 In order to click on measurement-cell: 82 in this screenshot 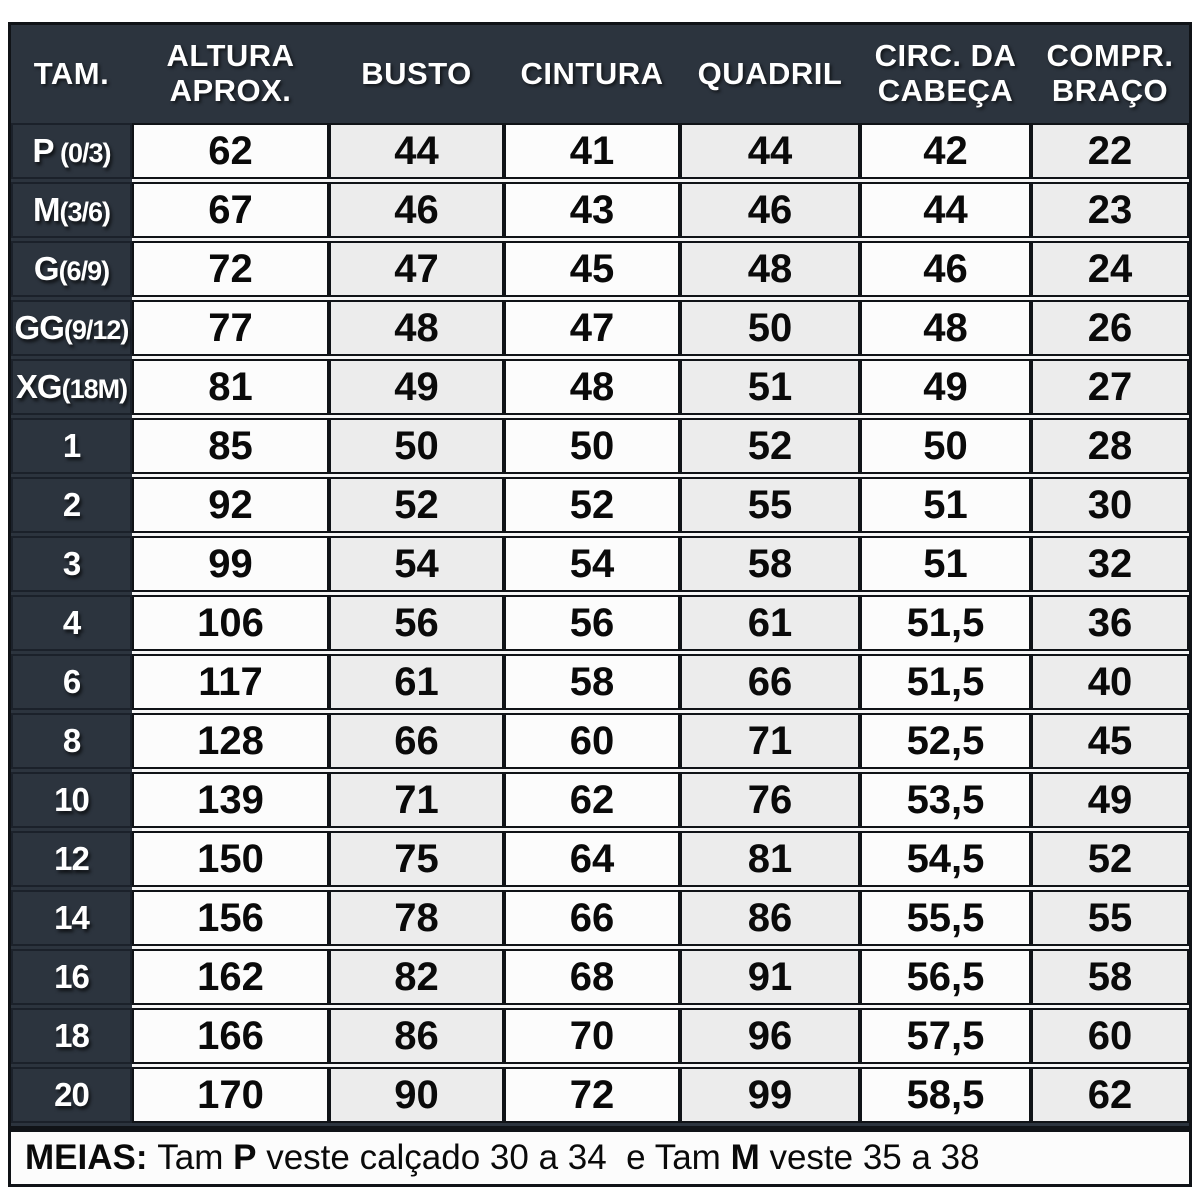, I will do `click(416, 977)`.